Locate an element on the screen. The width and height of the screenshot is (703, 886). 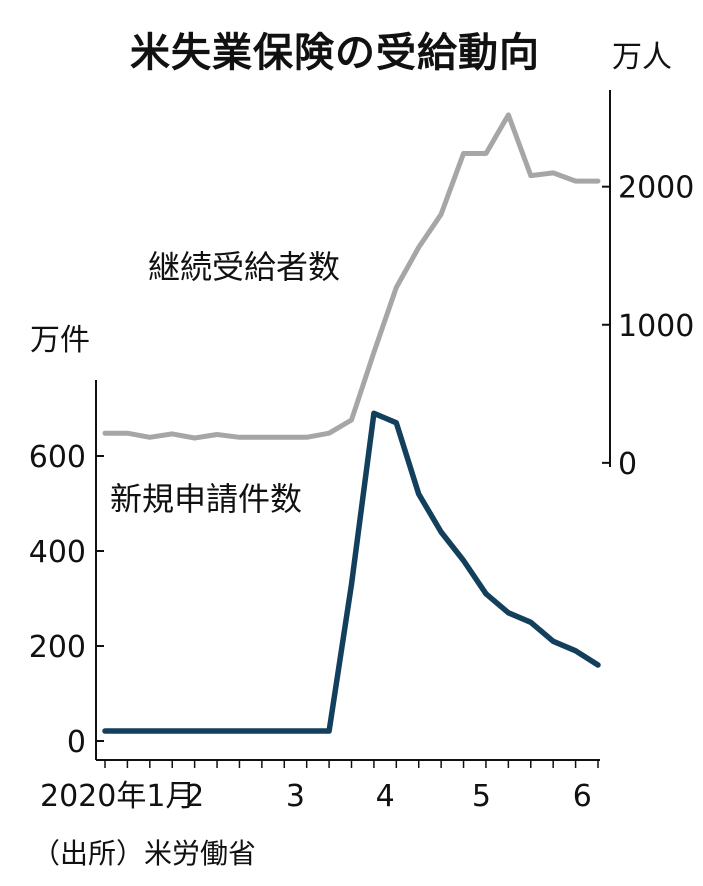
right-axis-unit: 万人 is located at coordinates (642, 57).